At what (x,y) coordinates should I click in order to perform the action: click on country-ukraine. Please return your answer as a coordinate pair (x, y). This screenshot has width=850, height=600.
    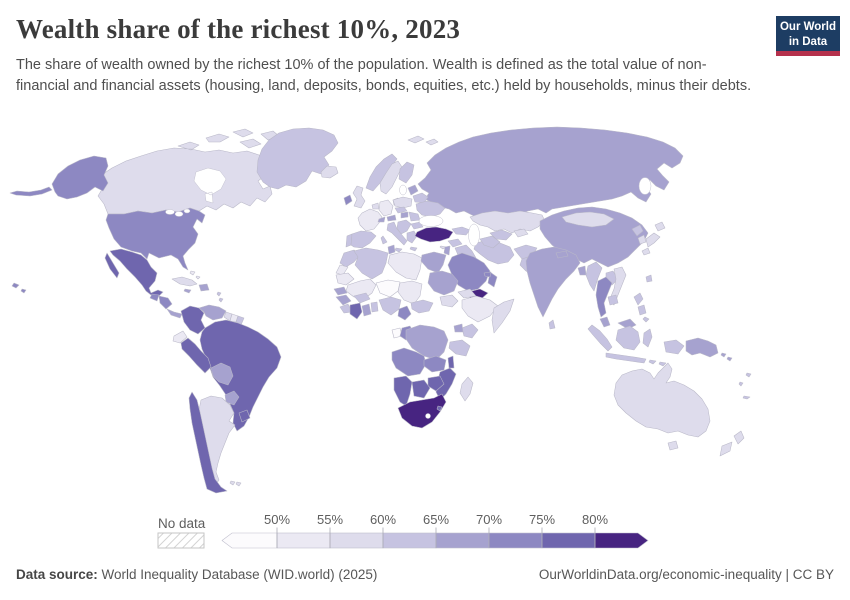
    Looking at the image, I should click on (430, 209).